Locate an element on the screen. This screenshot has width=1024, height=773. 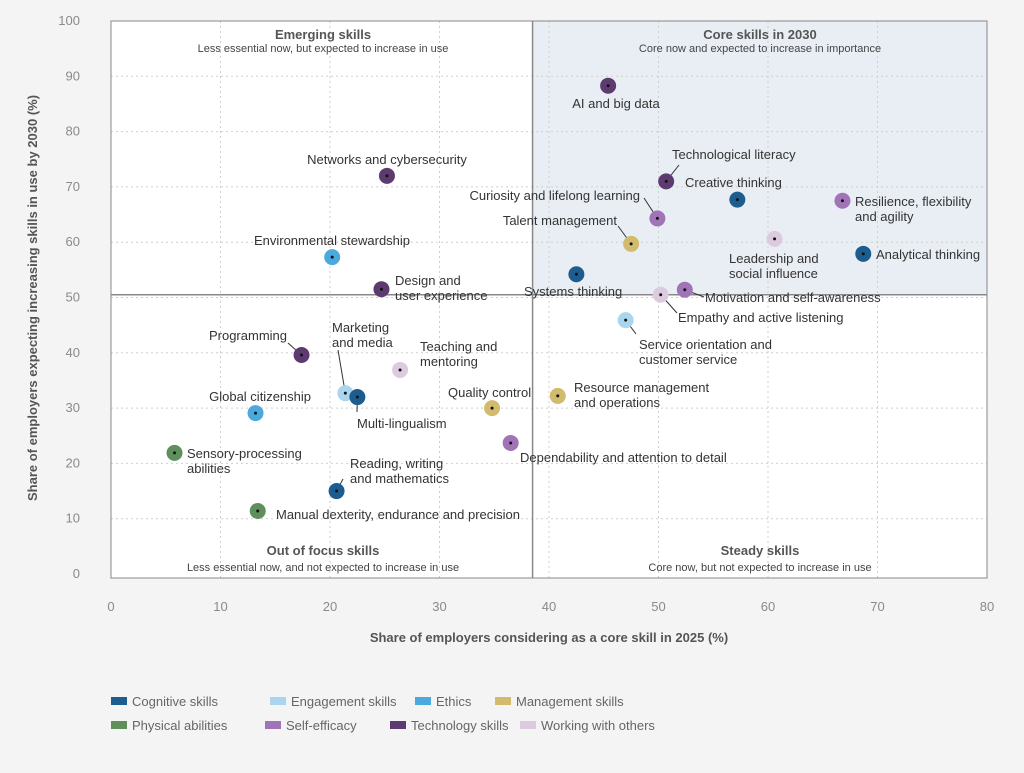
quadrant-title-core: Core skills in 2030 is located at coordinates (759, 34).